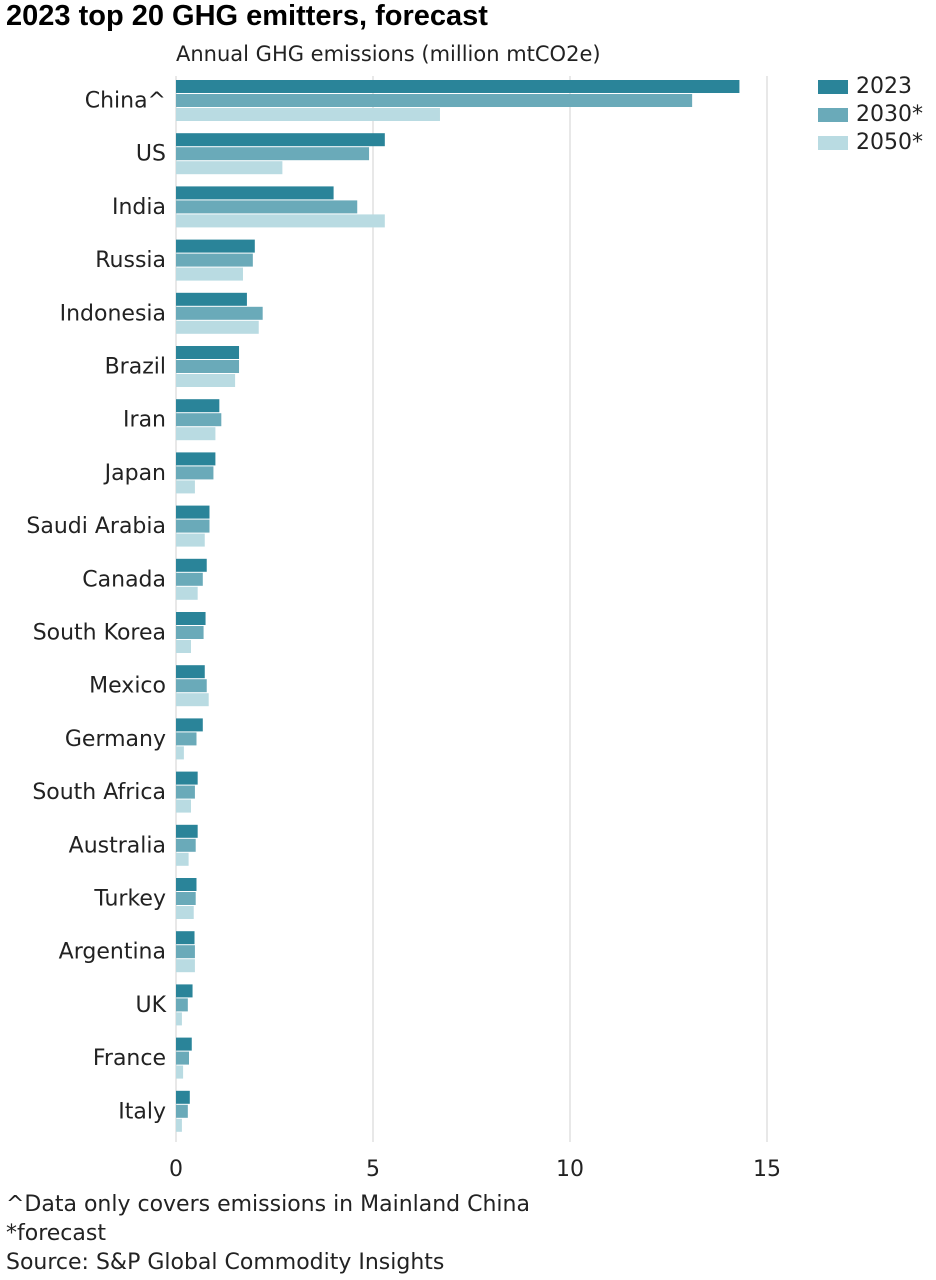 The image size is (936, 1280). I want to click on category-label: Iran, so click(144, 420).